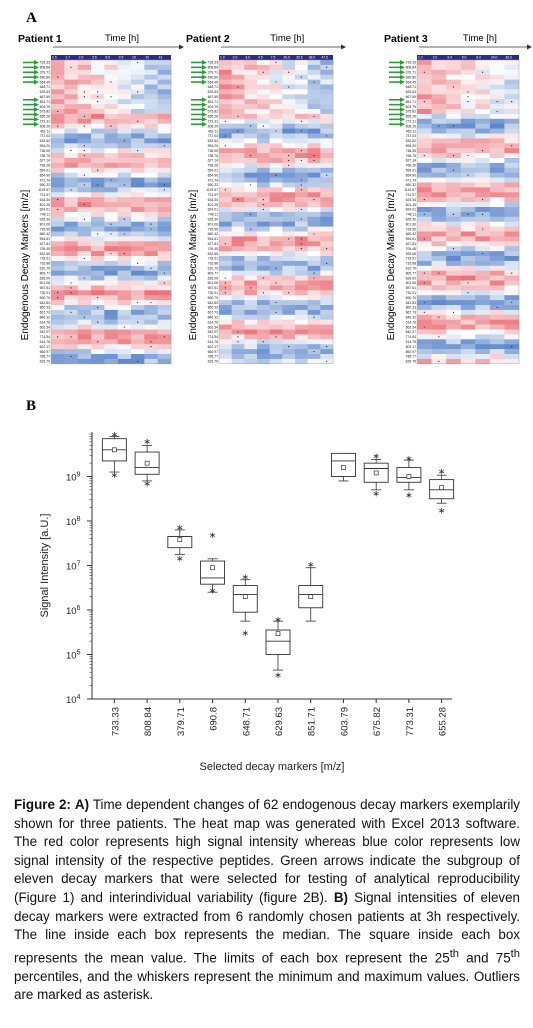 This screenshot has height=1028, width=533. What do you see at coordinates (402, 100) in the screenshot?
I see `highlight-arrow-head` at bounding box center [402, 100].